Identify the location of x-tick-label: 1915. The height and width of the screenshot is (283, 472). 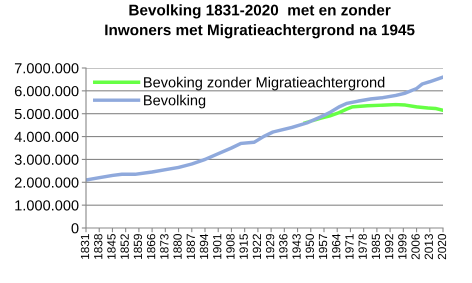
(243, 246).